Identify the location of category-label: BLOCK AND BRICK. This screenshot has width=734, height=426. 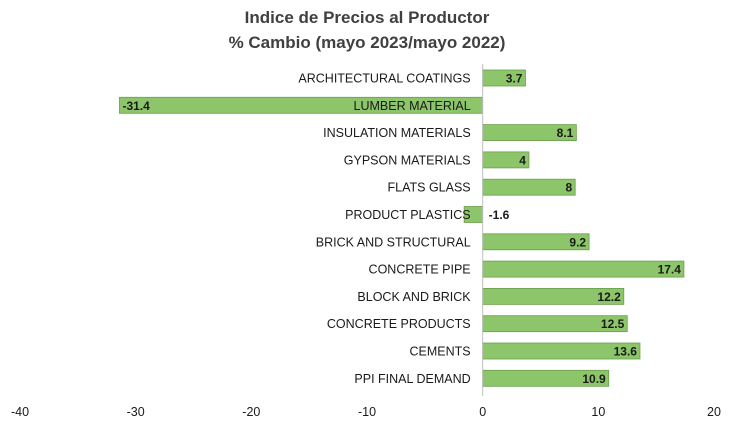
(414, 297).